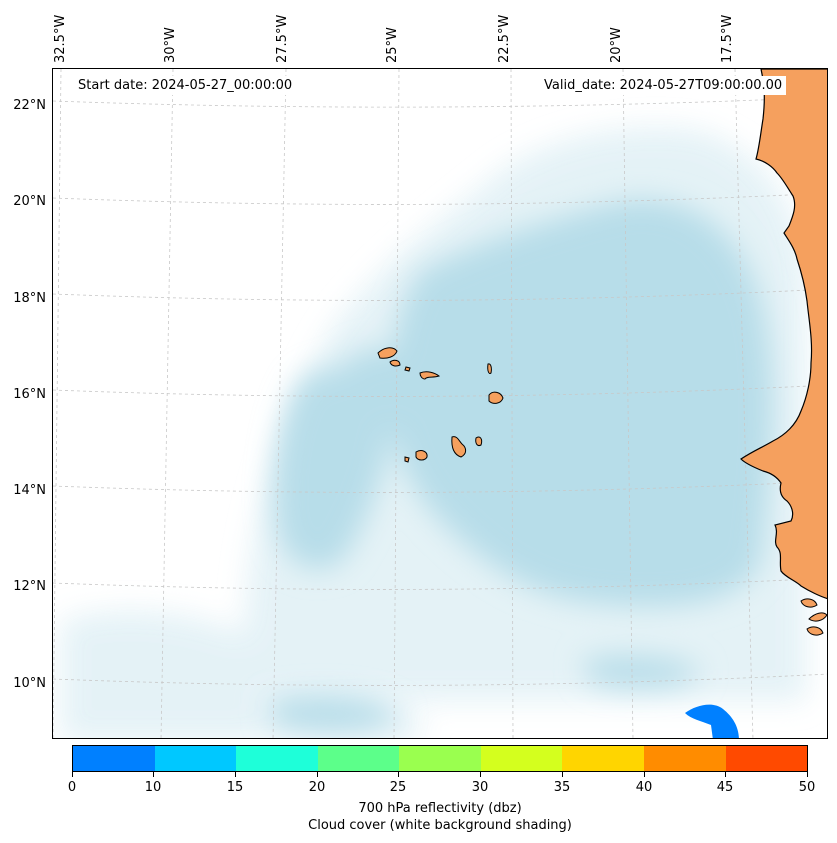 The height and width of the screenshot is (843, 837). What do you see at coordinates (725, 787) in the screenshot?
I see `colorbar-tick-label: 45` at bounding box center [725, 787].